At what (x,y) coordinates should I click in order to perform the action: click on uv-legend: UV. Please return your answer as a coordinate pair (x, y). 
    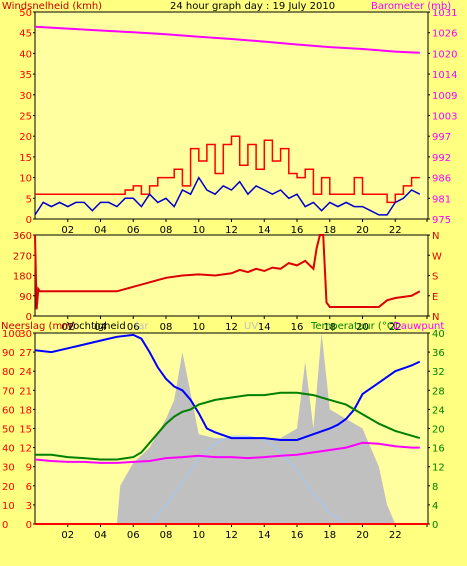
    Looking at the image, I should click on (251, 326).